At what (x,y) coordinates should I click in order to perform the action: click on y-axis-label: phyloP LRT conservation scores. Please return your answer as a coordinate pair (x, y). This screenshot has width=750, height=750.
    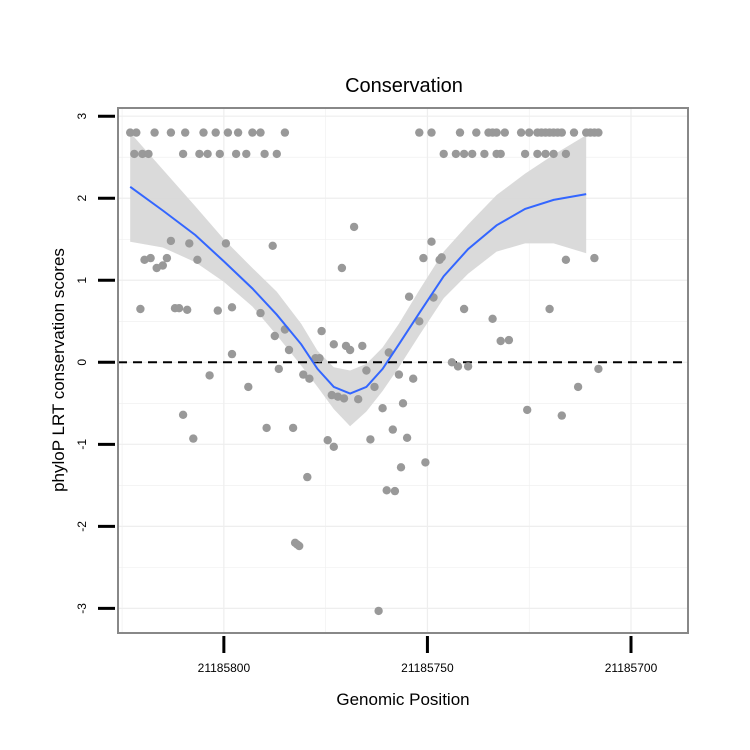
    Looking at the image, I should click on (58, 370).